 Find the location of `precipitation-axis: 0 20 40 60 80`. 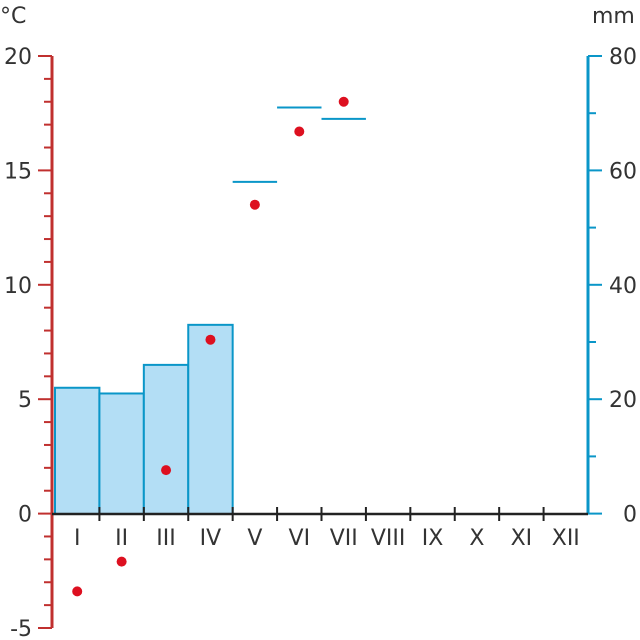

precipitation-axis: 0 20 40 60 80 is located at coordinates (611, 286).